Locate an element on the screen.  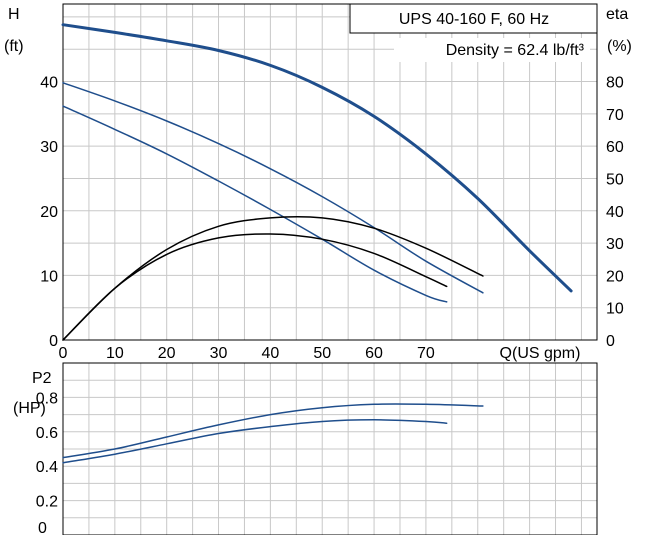
y-tick-label-right: 10 is located at coordinates (615, 309).